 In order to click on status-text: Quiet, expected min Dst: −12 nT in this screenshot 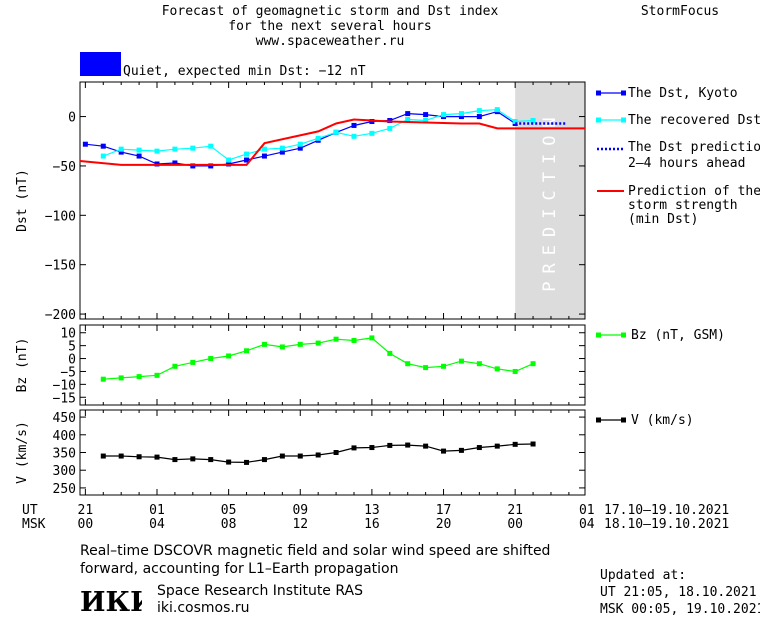, I will do `click(244, 71)`.